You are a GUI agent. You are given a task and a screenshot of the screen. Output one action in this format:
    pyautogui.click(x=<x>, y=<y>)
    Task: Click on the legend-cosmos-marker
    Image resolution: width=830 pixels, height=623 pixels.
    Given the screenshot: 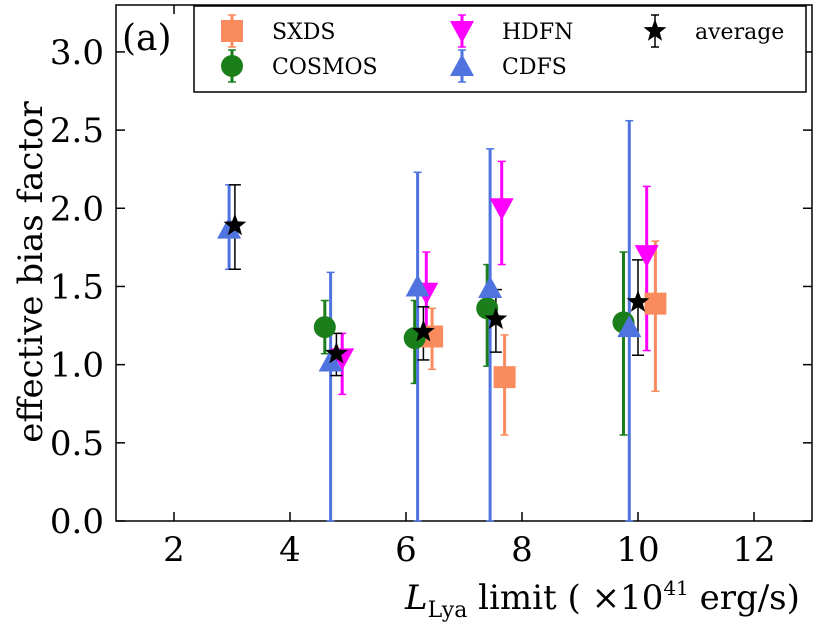 What is the action you would take?
    pyautogui.click(x=232, y=66)
    